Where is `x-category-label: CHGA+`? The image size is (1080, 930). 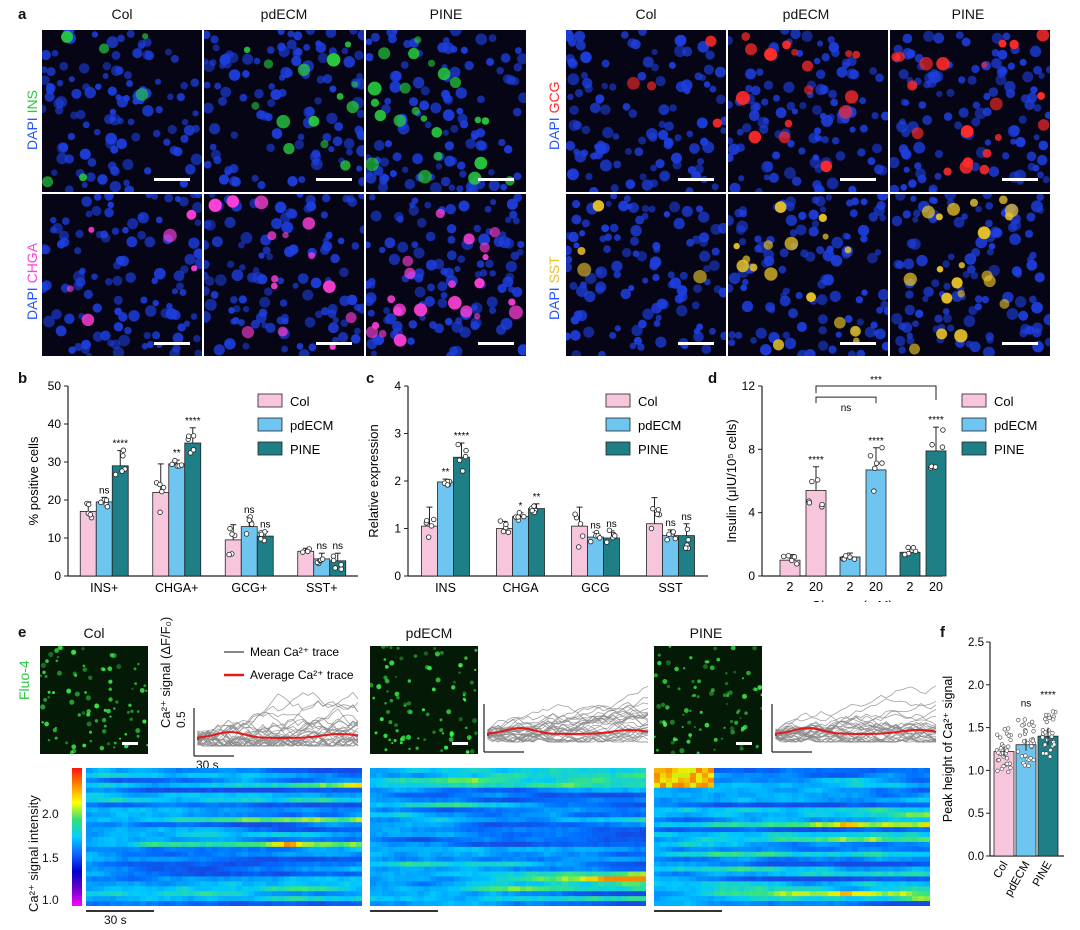 x-category-label: CHGA+ is located at coordinates (176, 586).